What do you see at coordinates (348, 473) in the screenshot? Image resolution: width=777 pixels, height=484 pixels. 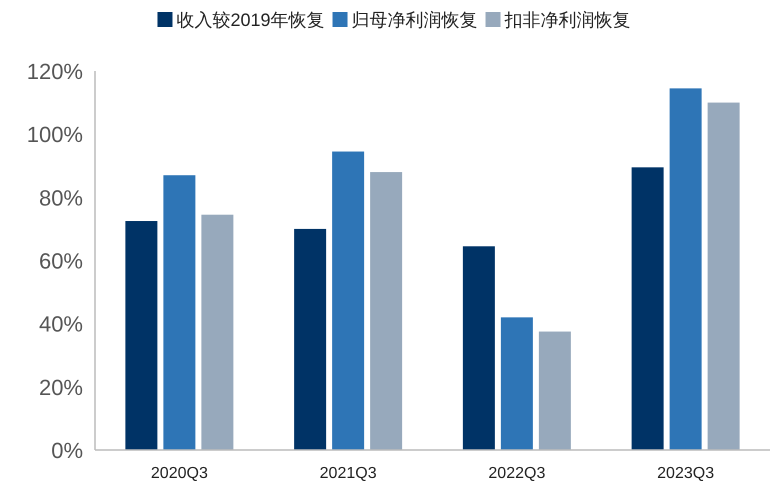 I see `x-tick-label: 2021Q3` at bounding box center [348, 473].